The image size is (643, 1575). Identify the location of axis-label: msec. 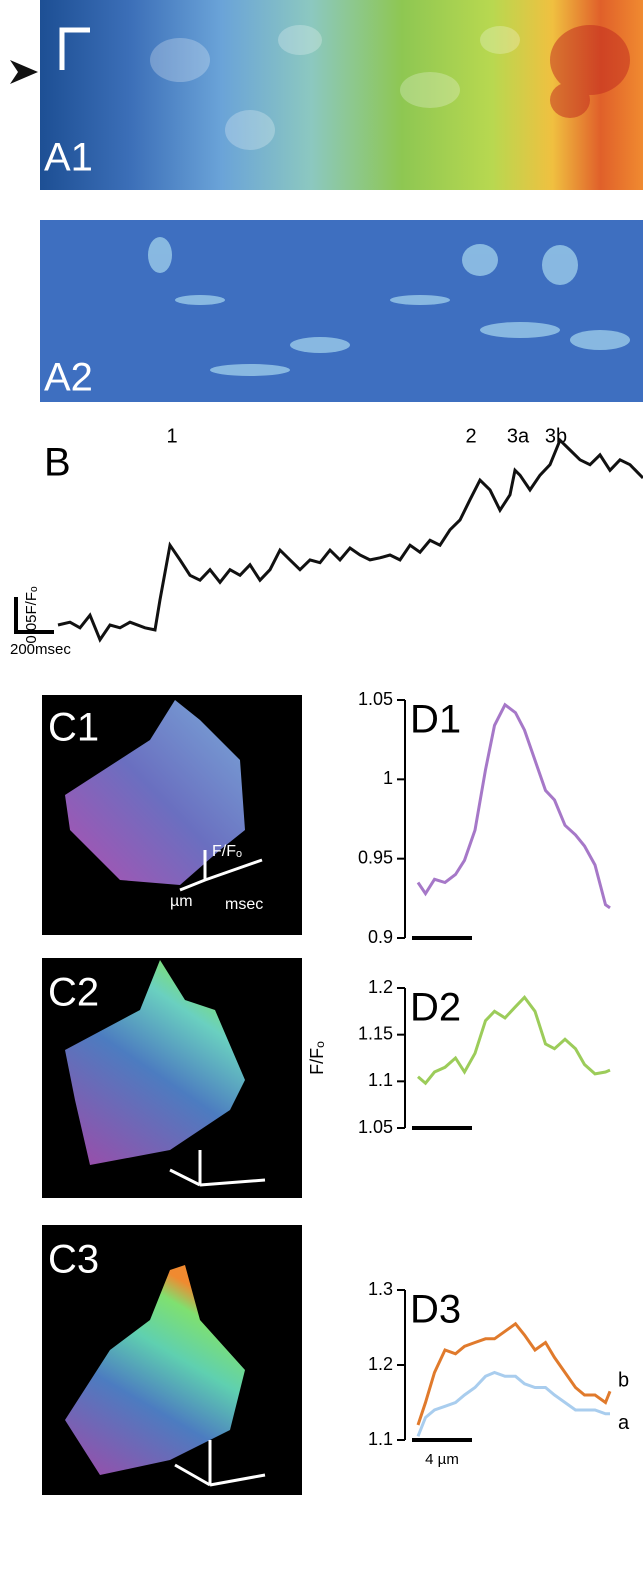
(244, 904).